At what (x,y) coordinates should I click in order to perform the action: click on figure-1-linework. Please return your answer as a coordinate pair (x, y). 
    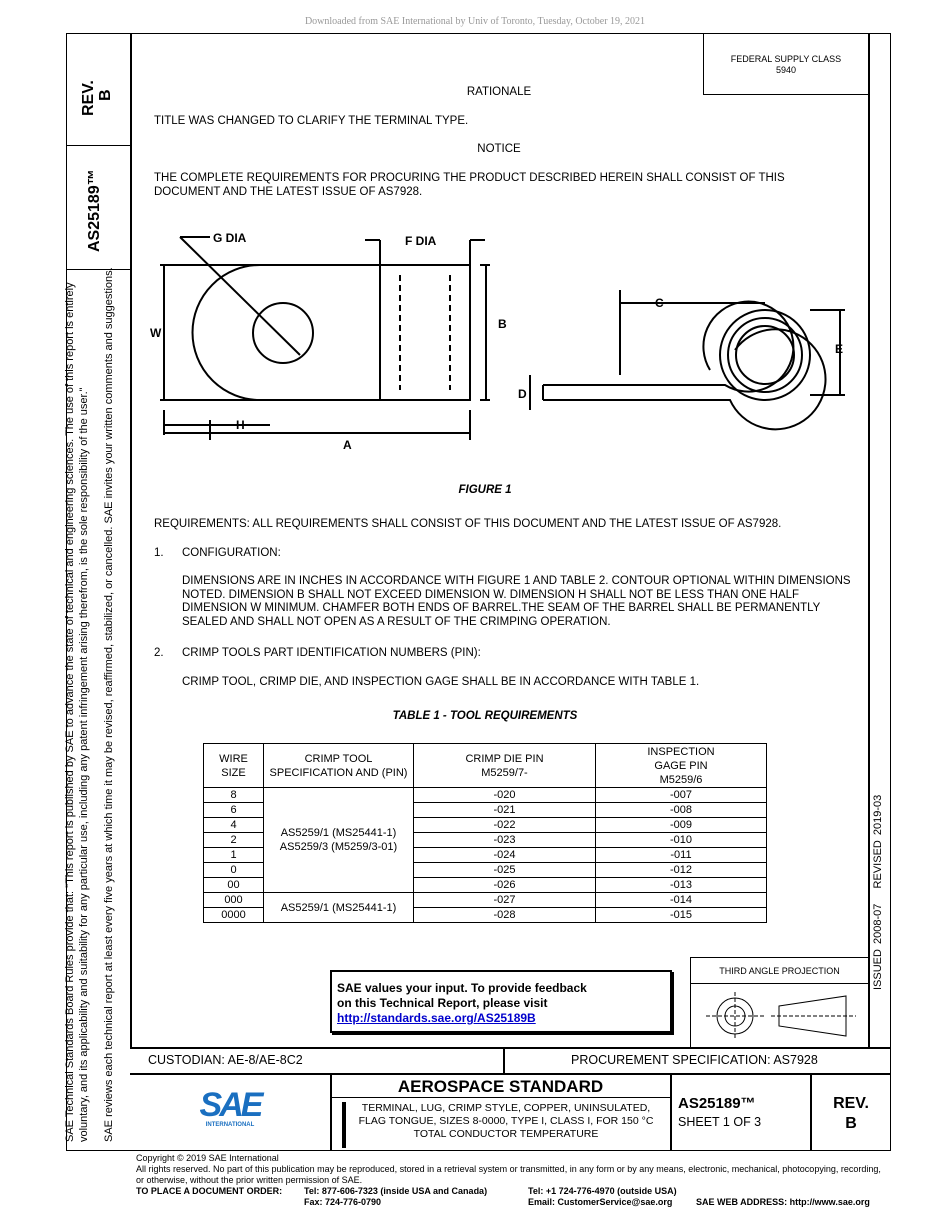
    Looking at the image, I should click on (502, 338).